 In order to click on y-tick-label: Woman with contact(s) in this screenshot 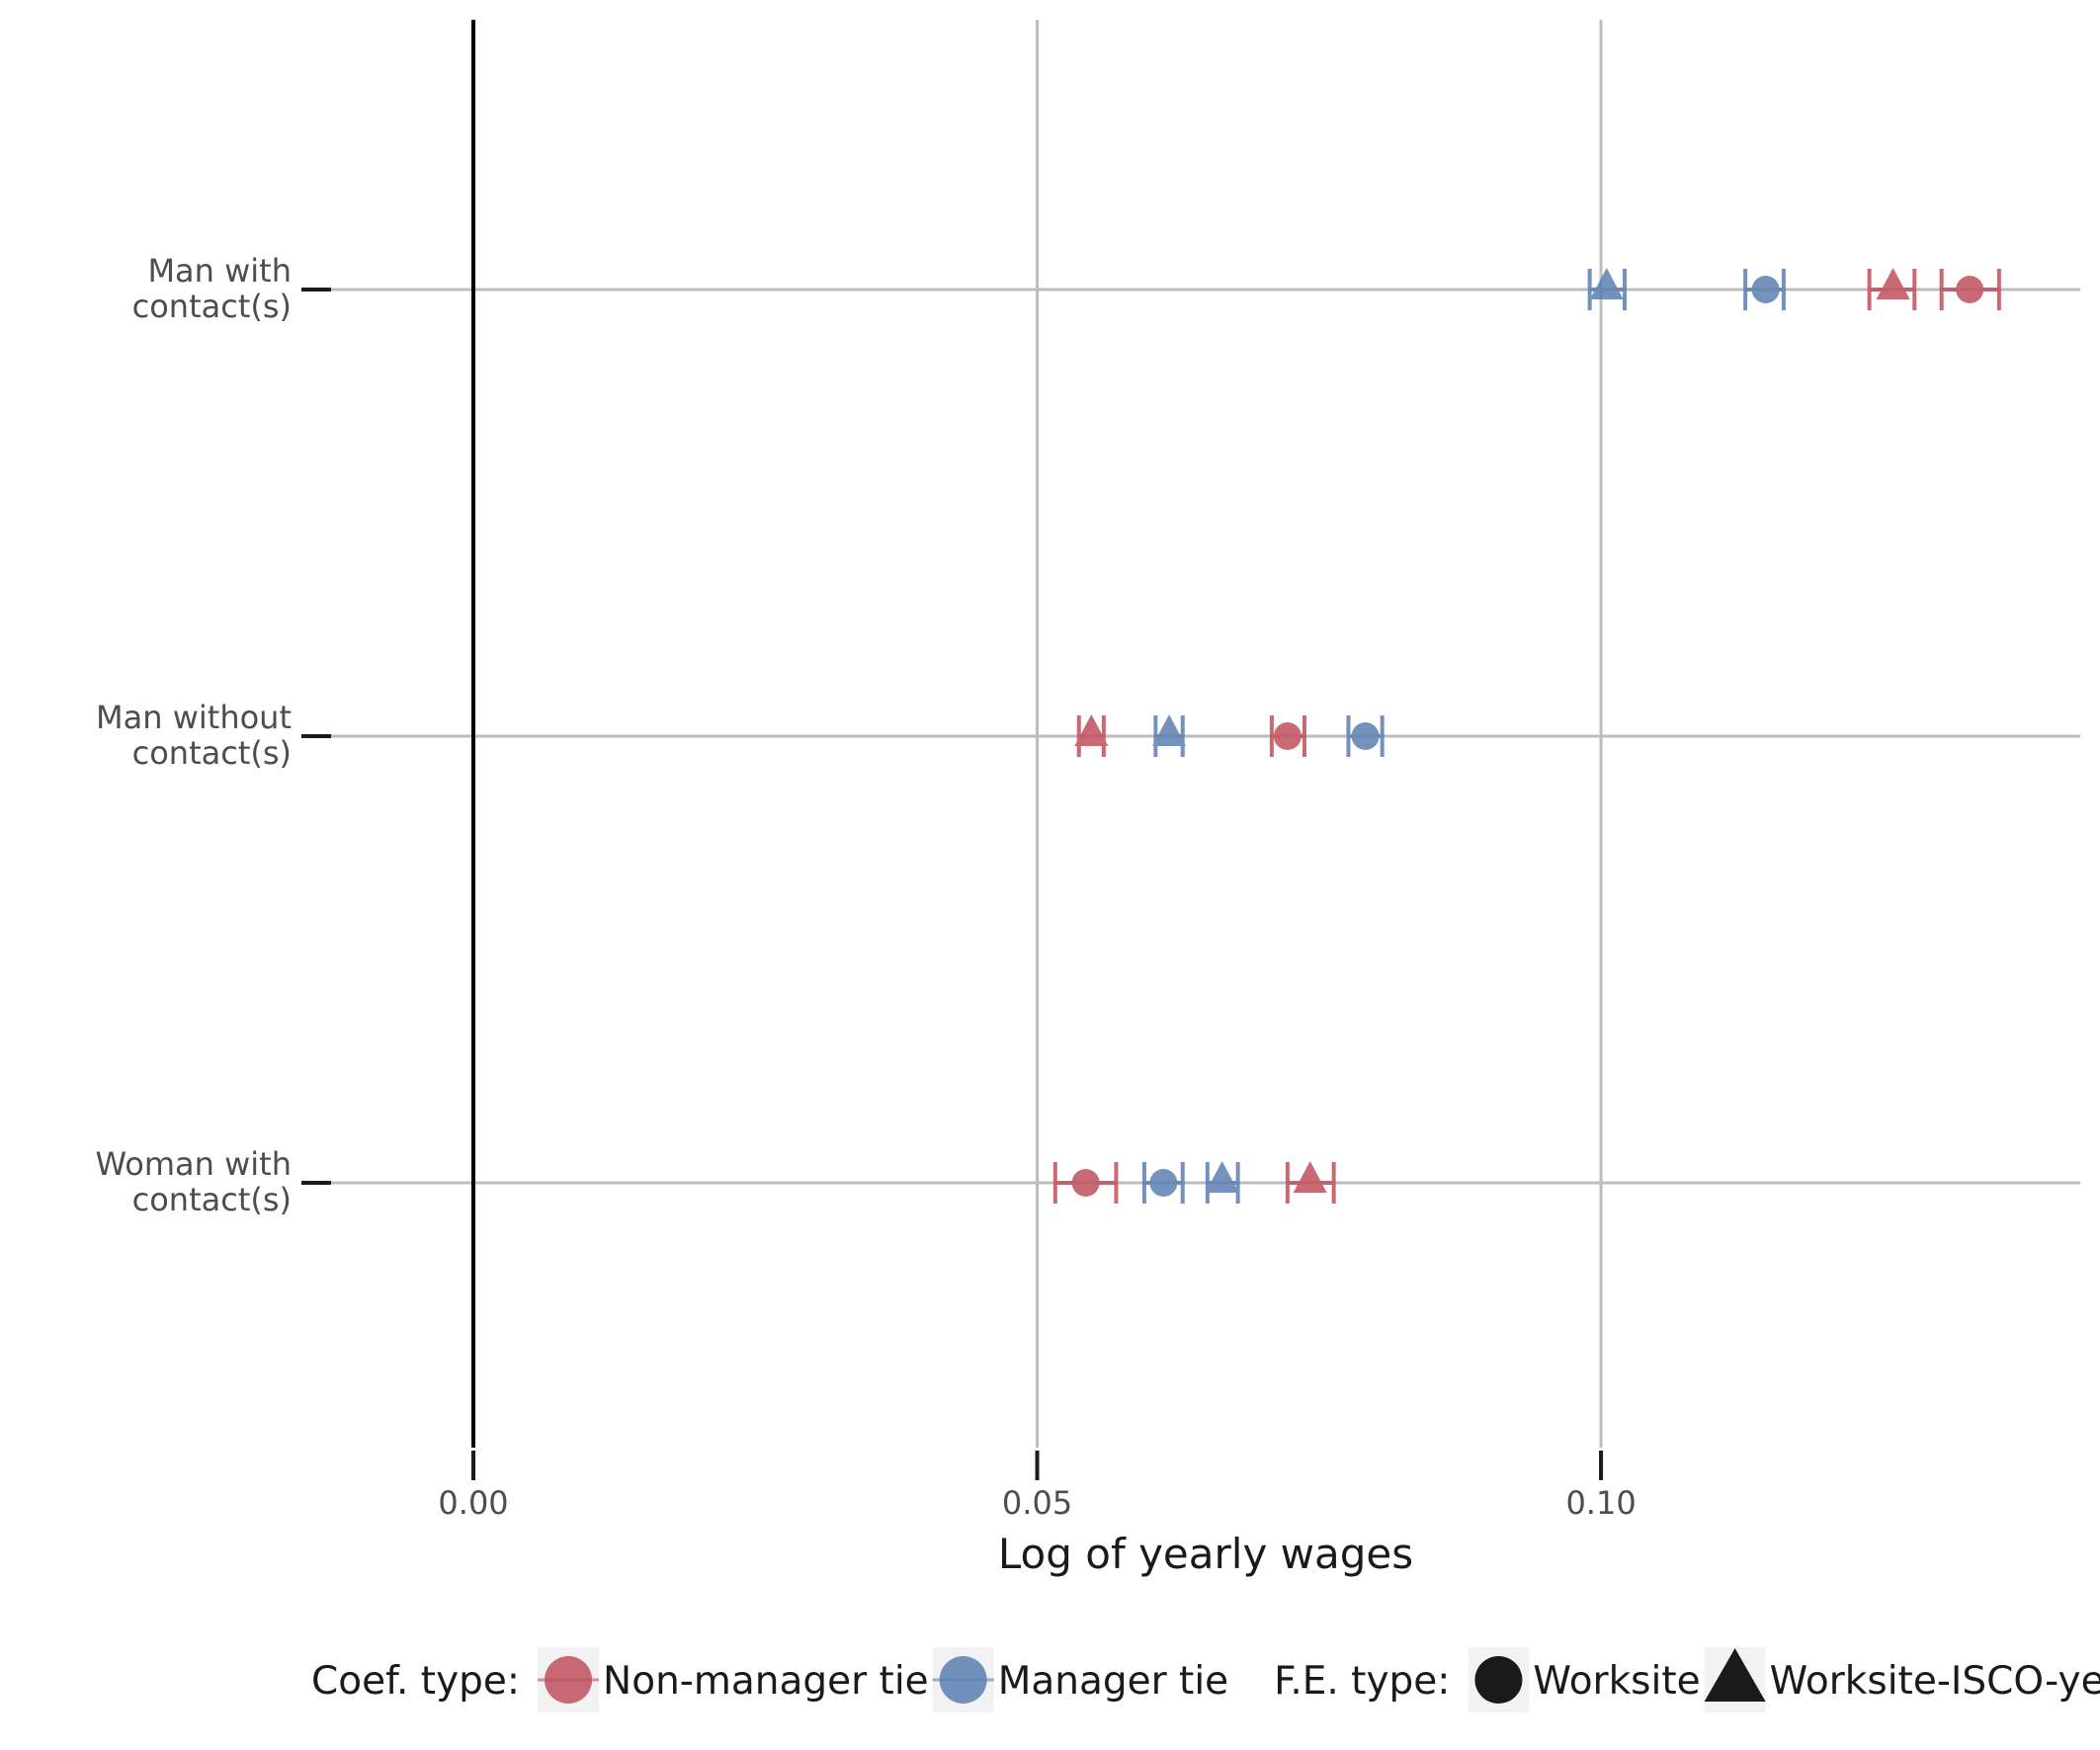, I will do `click(194, 1181)`.